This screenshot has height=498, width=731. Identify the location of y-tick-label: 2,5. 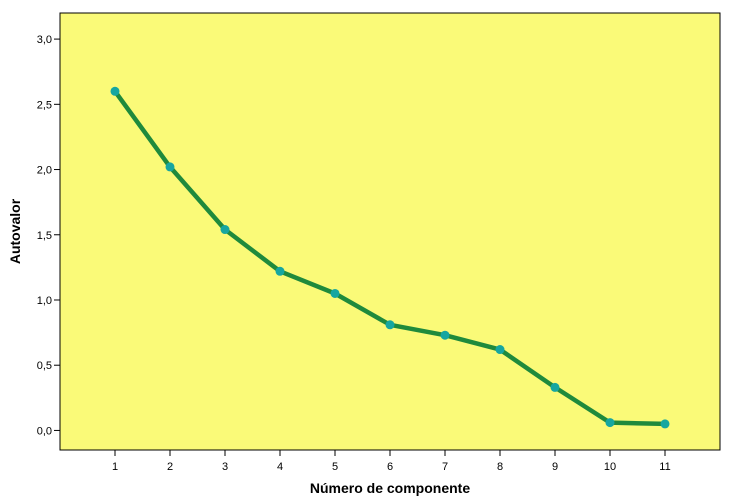
(44, 105).